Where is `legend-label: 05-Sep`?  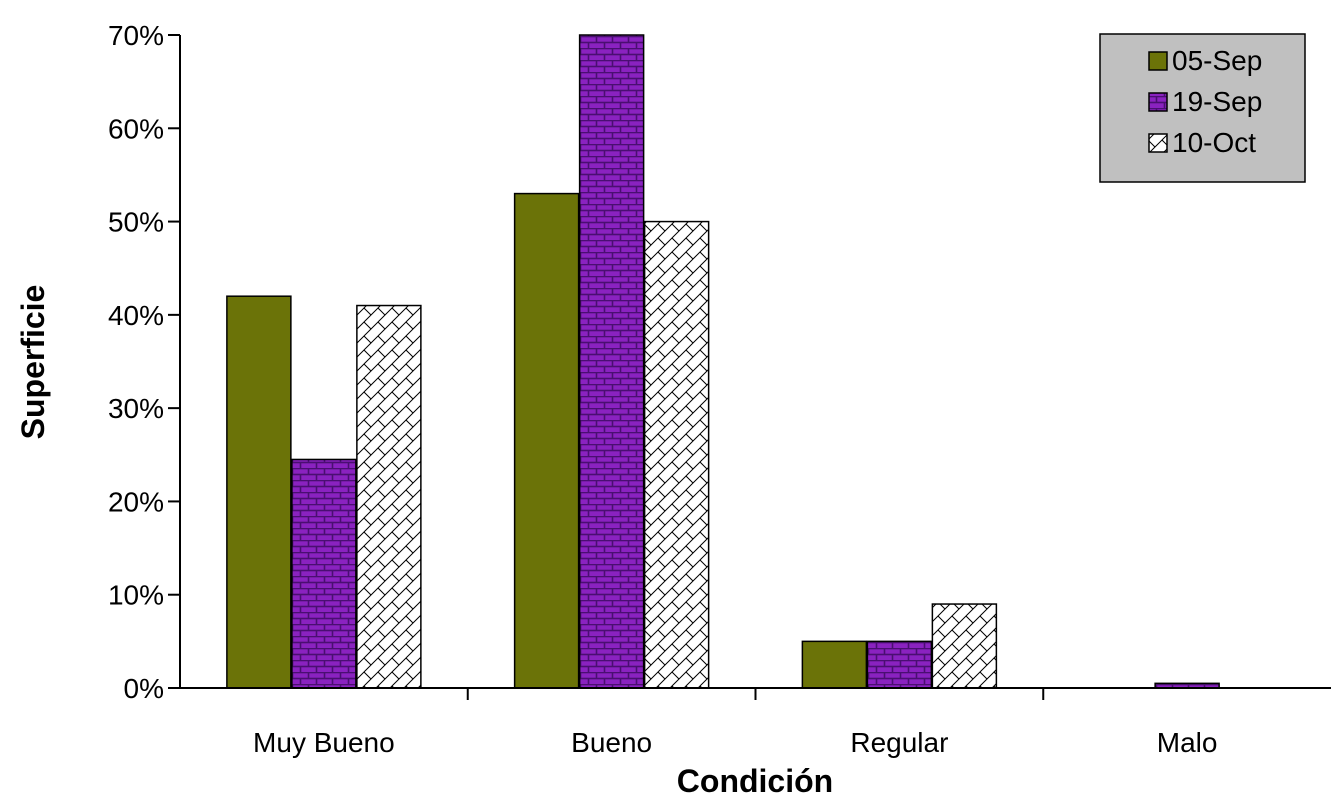
legend-label: 05-Sep is located at coordinates (1217, 60).